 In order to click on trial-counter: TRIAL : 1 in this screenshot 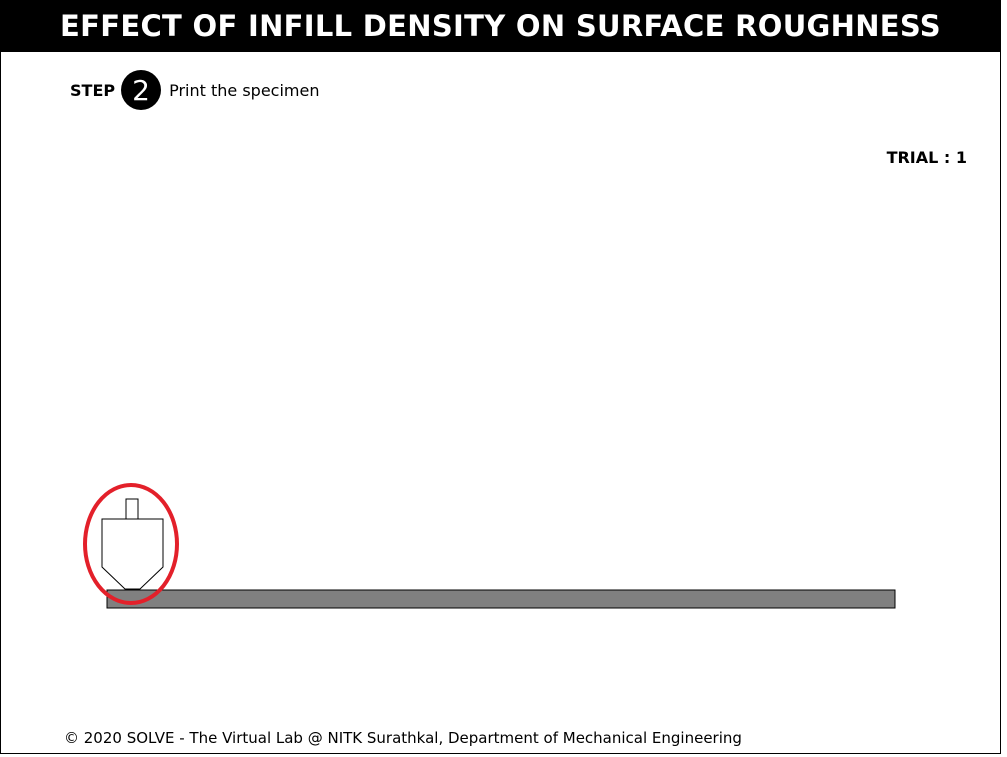, I will do `click(926, 157)`.